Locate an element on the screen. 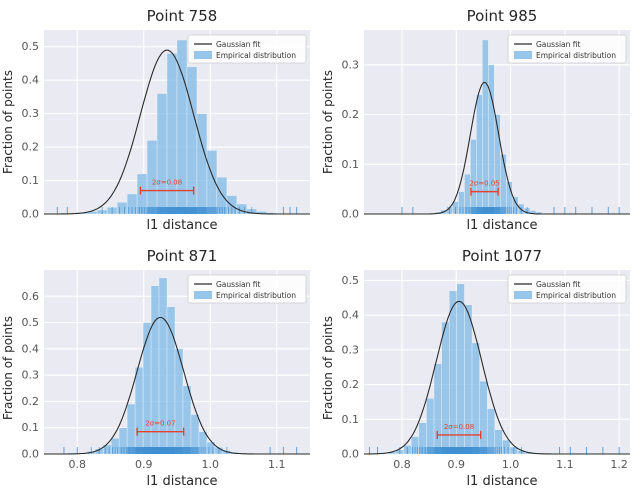 The width and height of the screenshot is (640, 491). svg-text: 0.6 is located at coordinates (31, 296).